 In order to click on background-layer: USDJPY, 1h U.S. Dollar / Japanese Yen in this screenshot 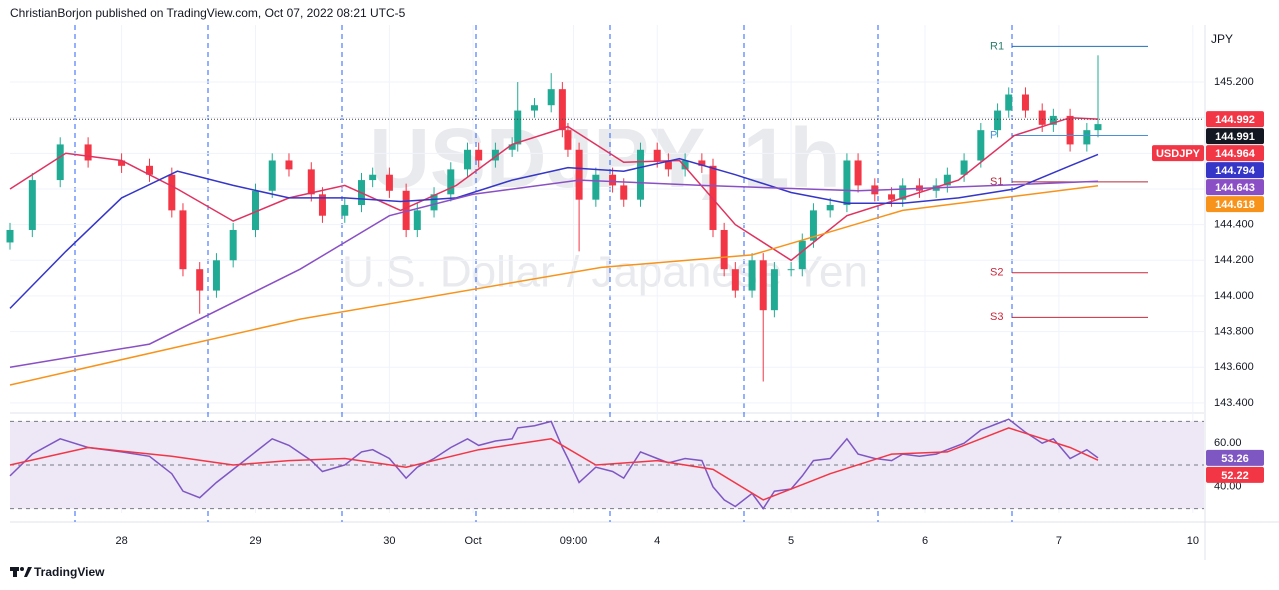, I will do `click(605, 203)`.